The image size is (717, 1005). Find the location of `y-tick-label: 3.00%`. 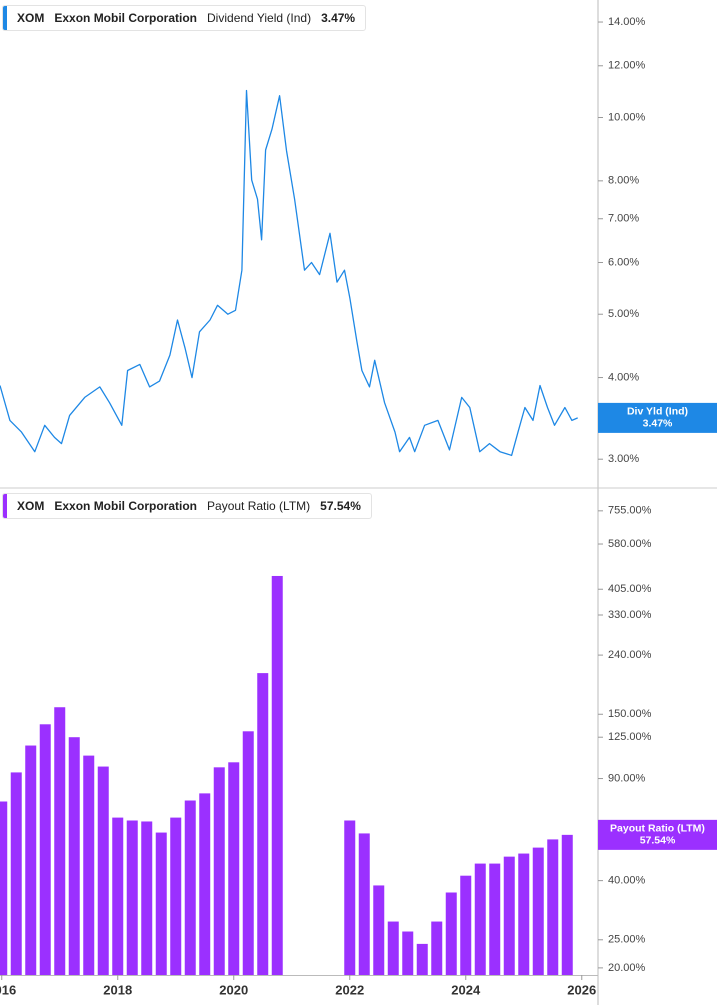

y-tick-label: 3.00% is located at coordinates (623, 459).